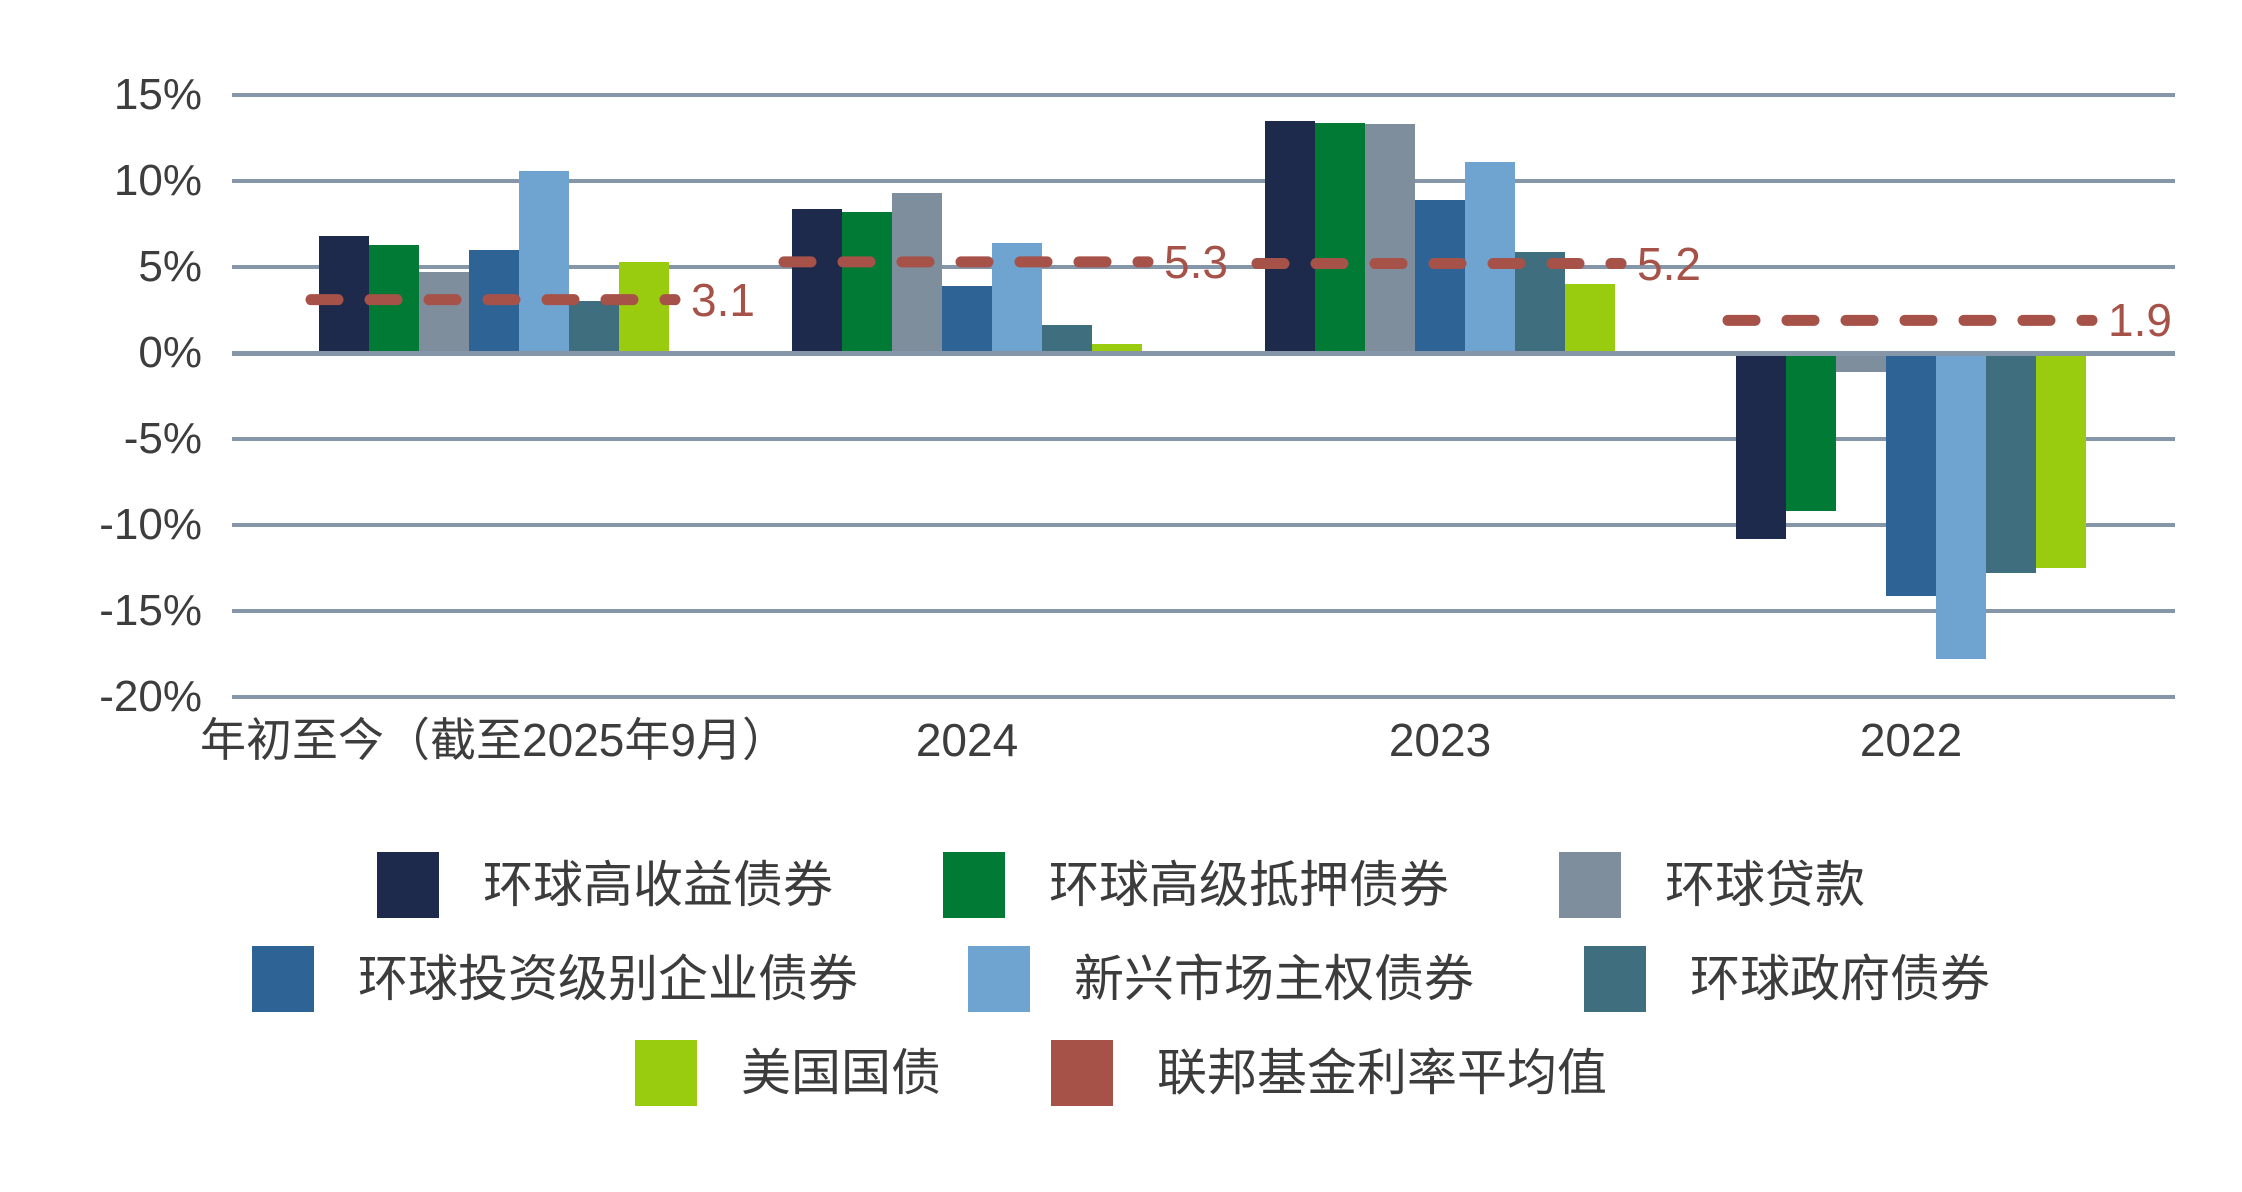 The height and width of the screenshot is (1192, 2242). What do you see at coordinates (157, 180) in the screenshot?
I see `y-axis-label: 10%` at bounding box center [157, 180].